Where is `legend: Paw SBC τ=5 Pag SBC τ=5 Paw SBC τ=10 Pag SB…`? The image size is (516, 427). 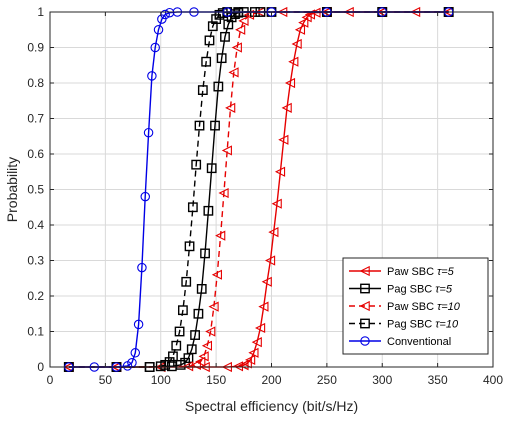
legend: Paw SBC τ=5 Pag SBC τ=5 Paw SBC τ=10 Pag SB… is located at coordinates (415, 306).